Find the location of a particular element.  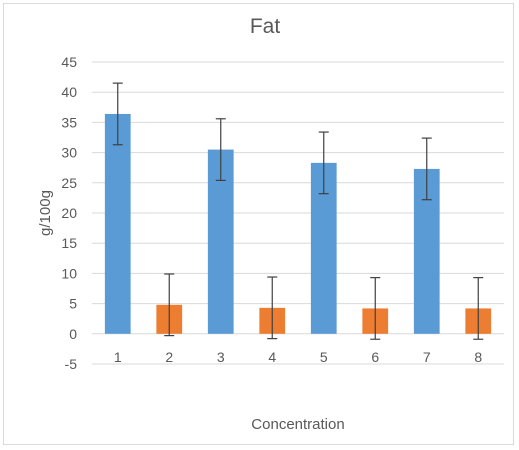

x-tick-label: 3 is located at coordinates (221, 357).